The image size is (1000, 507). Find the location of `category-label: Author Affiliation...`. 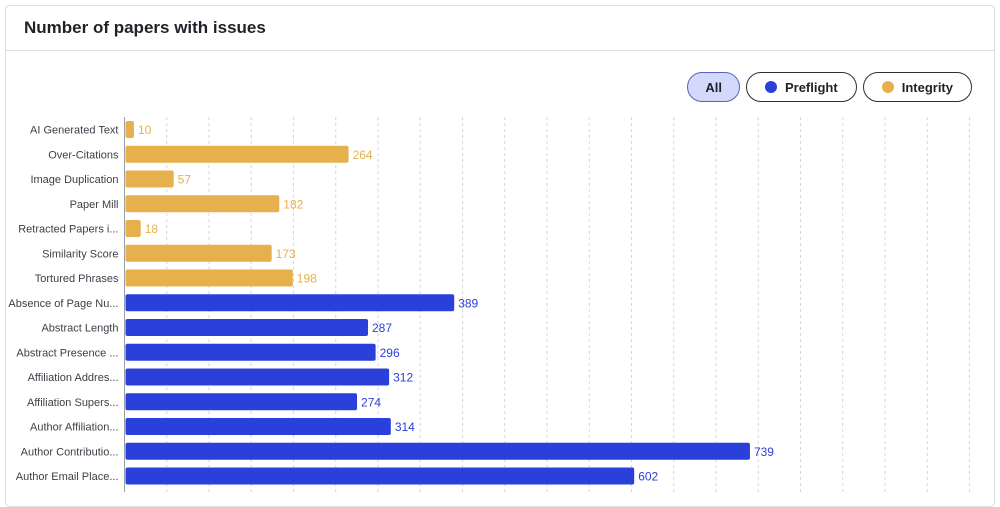

category-label: Author Affiliation... is located at coordinates (74, 428).